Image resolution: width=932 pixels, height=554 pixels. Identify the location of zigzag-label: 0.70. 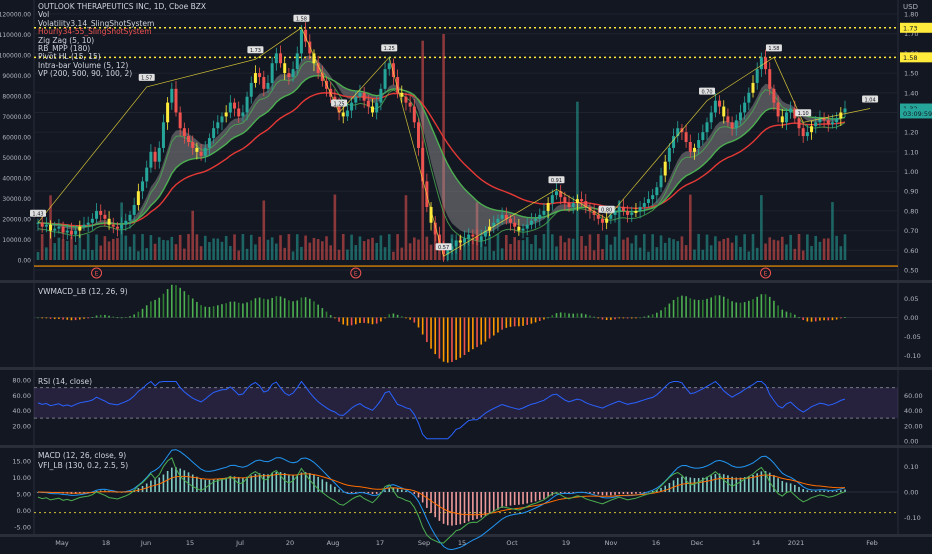
(706, 92).